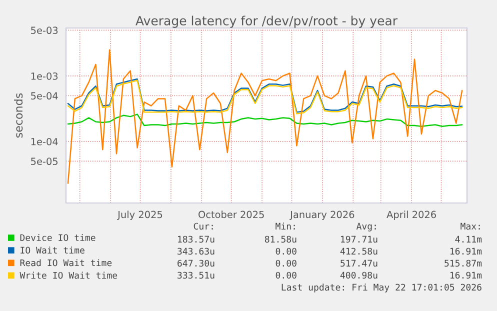  Describe the element at coordinates (196, 239) in the screenshot. I see `text: 183.57u` at that location.